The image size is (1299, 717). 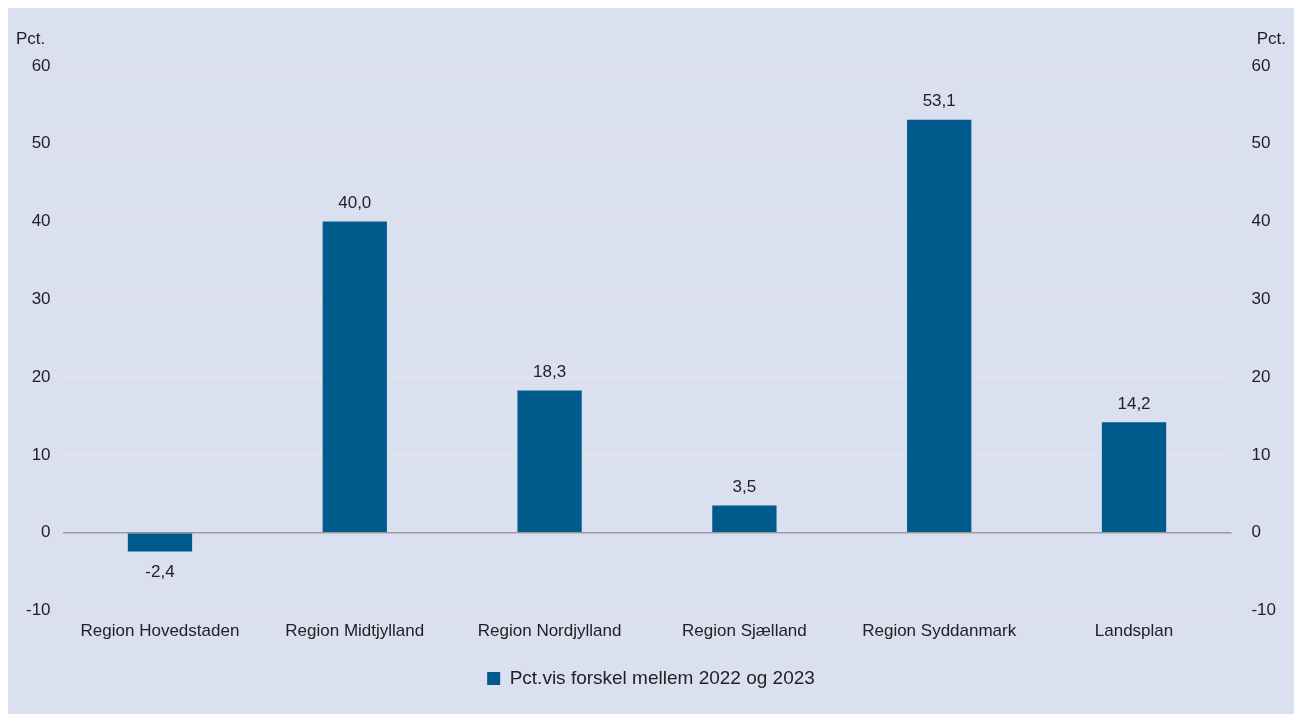 I want to click on y-tick-label: 0, so click(x=46, y=532).